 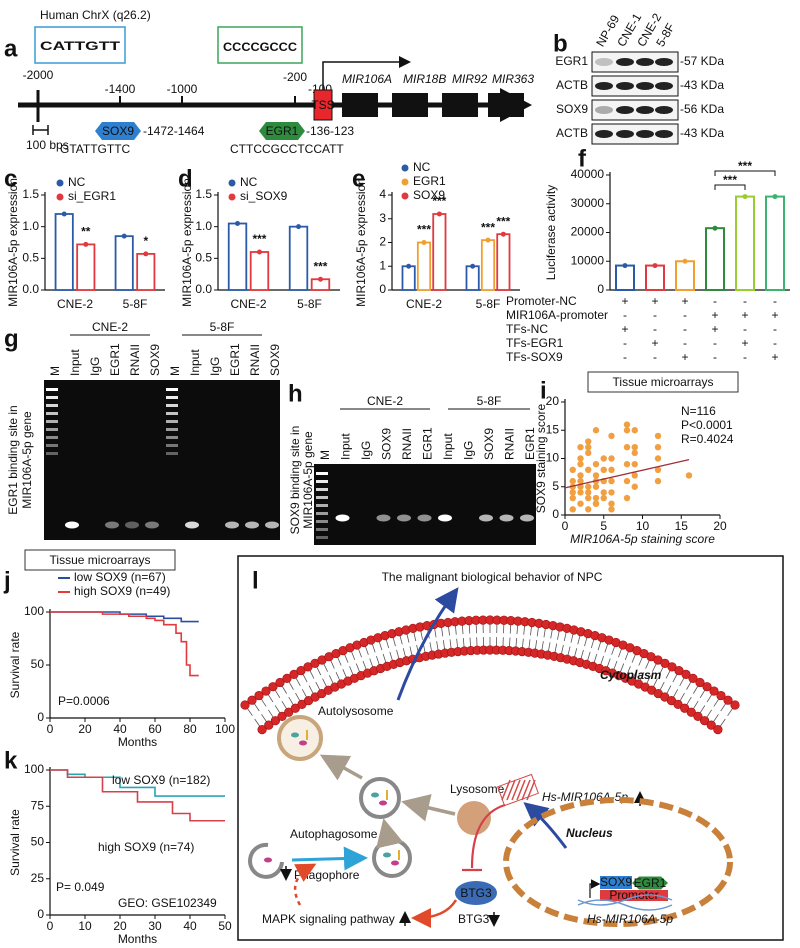 What do you see at coordinates (95, 366) in the screenshot?
I see `lane-label: IgG` at bounding box center [95, 366].